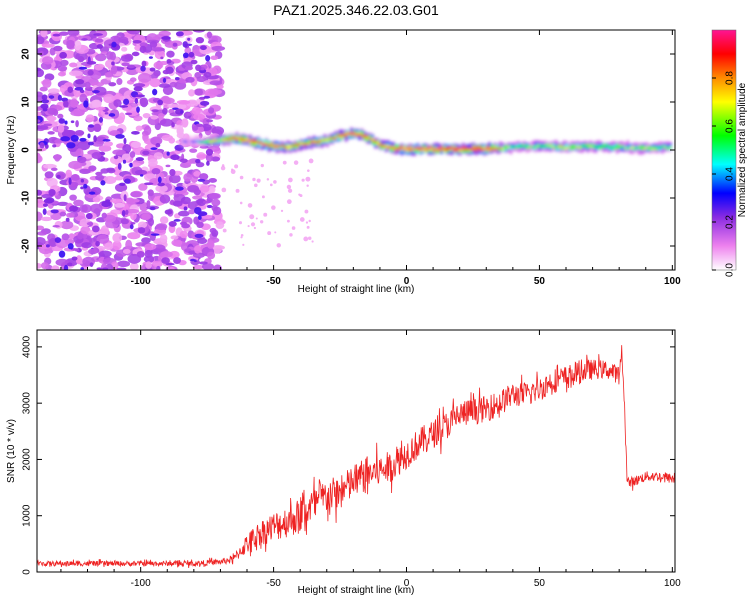 Image resolution: width=750 pixels, height=600 pixels. What do you see at coordinates (141, 281) in the screenshot?
I see `spectrogram-x-tick-label: -100` at bounding box center [141, 281].